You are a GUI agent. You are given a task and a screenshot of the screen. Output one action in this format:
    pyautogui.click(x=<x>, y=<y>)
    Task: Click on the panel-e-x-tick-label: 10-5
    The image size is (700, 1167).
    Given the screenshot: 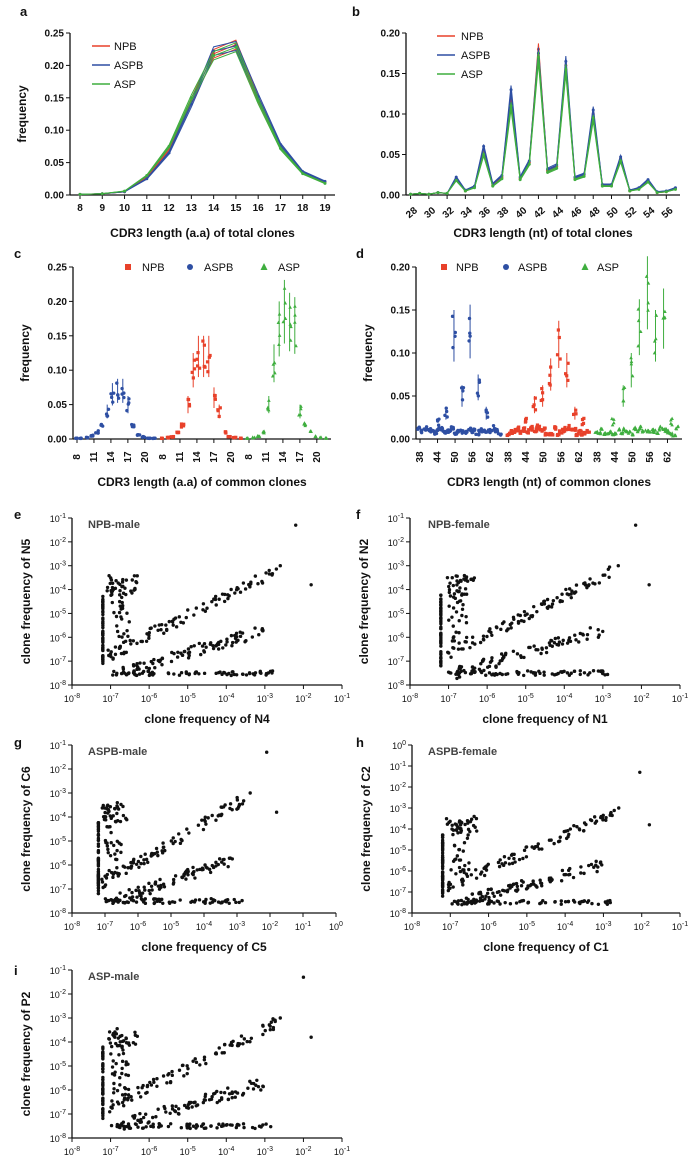 What is the action you would take?
    pyautogui.click(x=188, y=698)
    